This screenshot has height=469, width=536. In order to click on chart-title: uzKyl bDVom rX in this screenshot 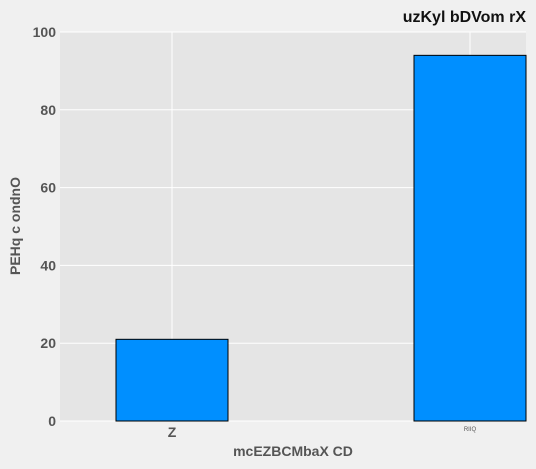, I will do `click(465, 17)`.